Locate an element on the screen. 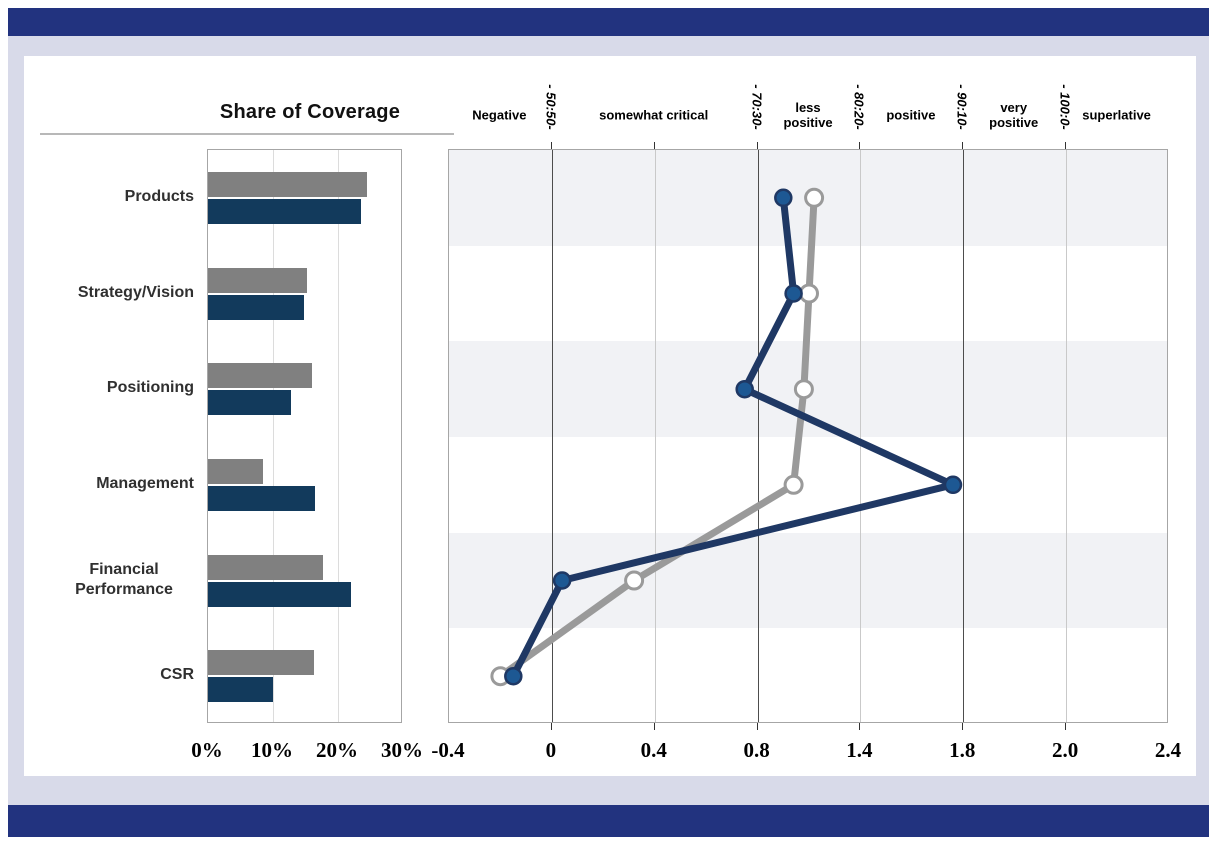 The width and height of the screenshot is (1217, 842). title-underline is located at coordinates (247, 134).